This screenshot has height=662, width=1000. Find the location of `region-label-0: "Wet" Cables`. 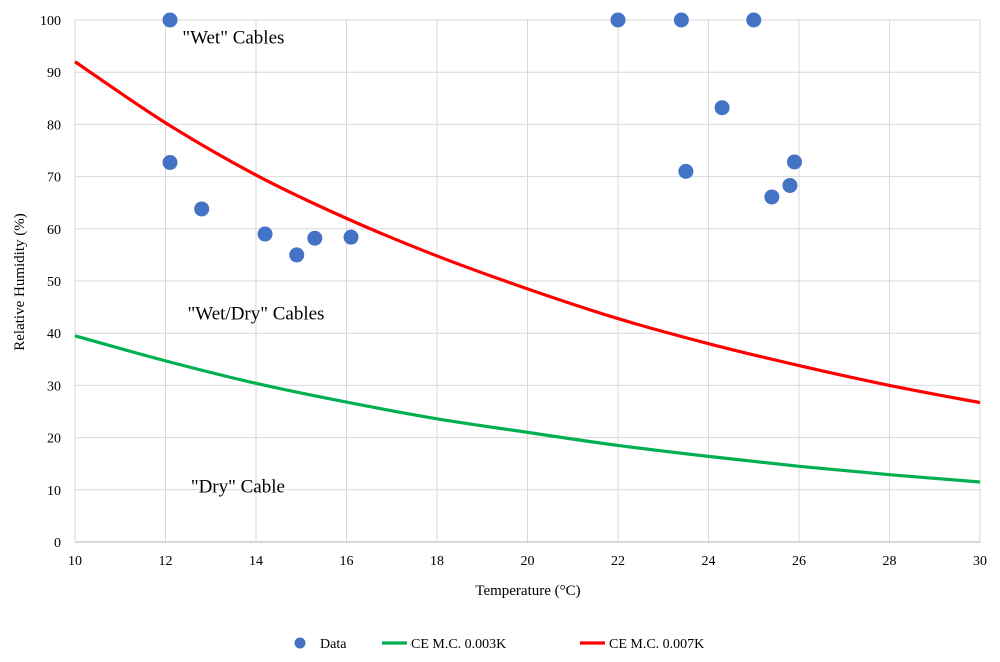

region-label-0: "Wet" Cables is located at coordinates (233, 37).